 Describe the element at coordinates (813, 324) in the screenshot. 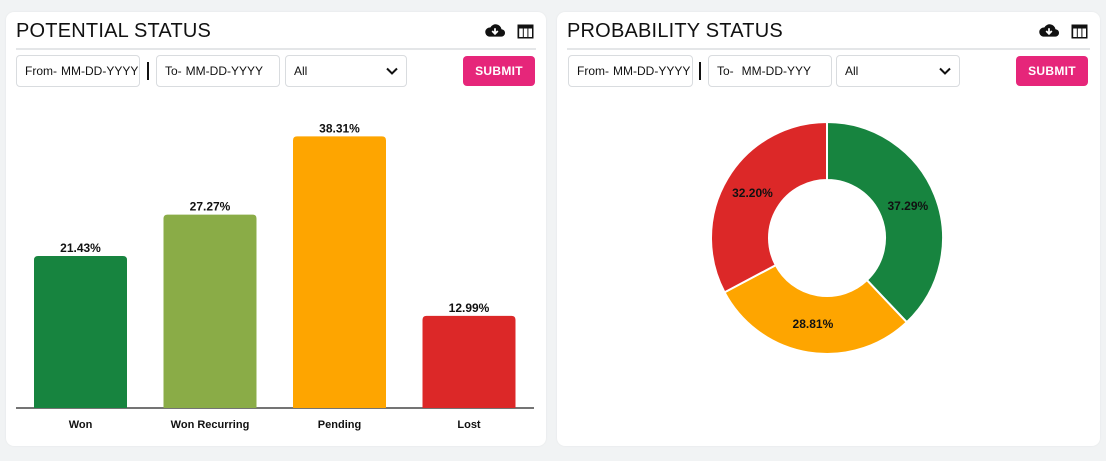

I see `slice-data-label: 28.81%` at that location.